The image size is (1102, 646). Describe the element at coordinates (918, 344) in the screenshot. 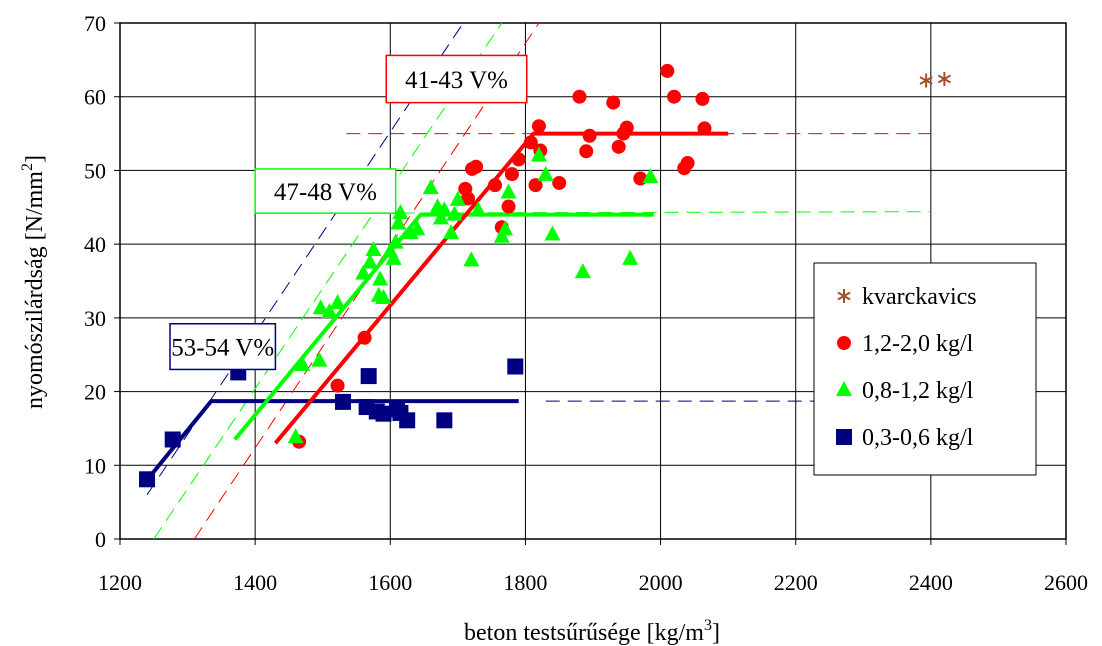

I see `legend-label-1: 1,2-2,0 kg/l` at that location.